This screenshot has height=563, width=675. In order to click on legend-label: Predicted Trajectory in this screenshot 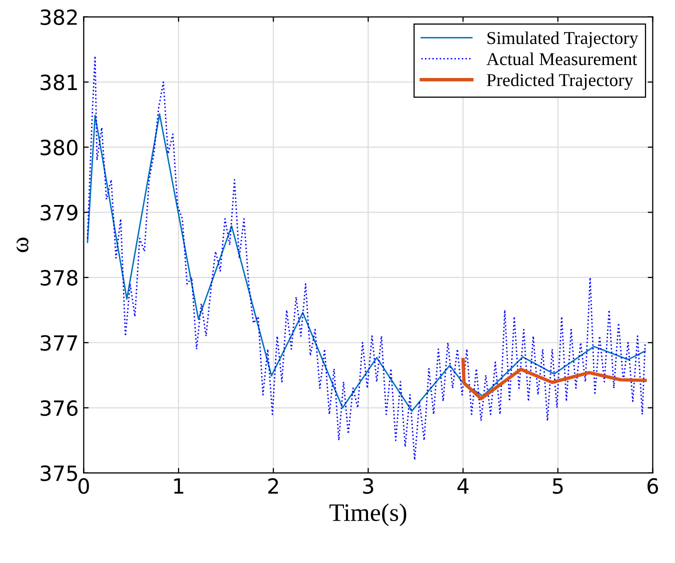, I will do `click(560, 81)`.